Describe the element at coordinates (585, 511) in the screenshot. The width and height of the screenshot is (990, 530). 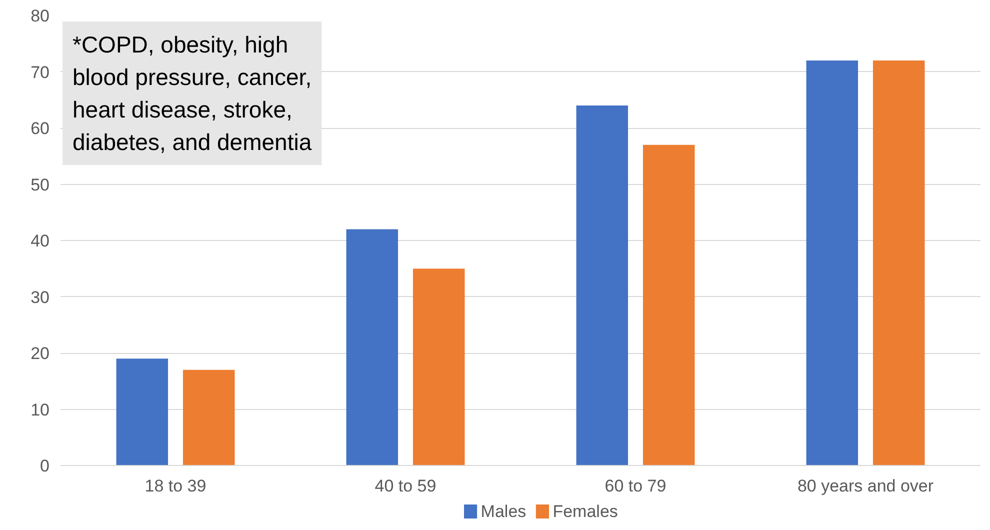
I see `legend-label: Females` at that location.